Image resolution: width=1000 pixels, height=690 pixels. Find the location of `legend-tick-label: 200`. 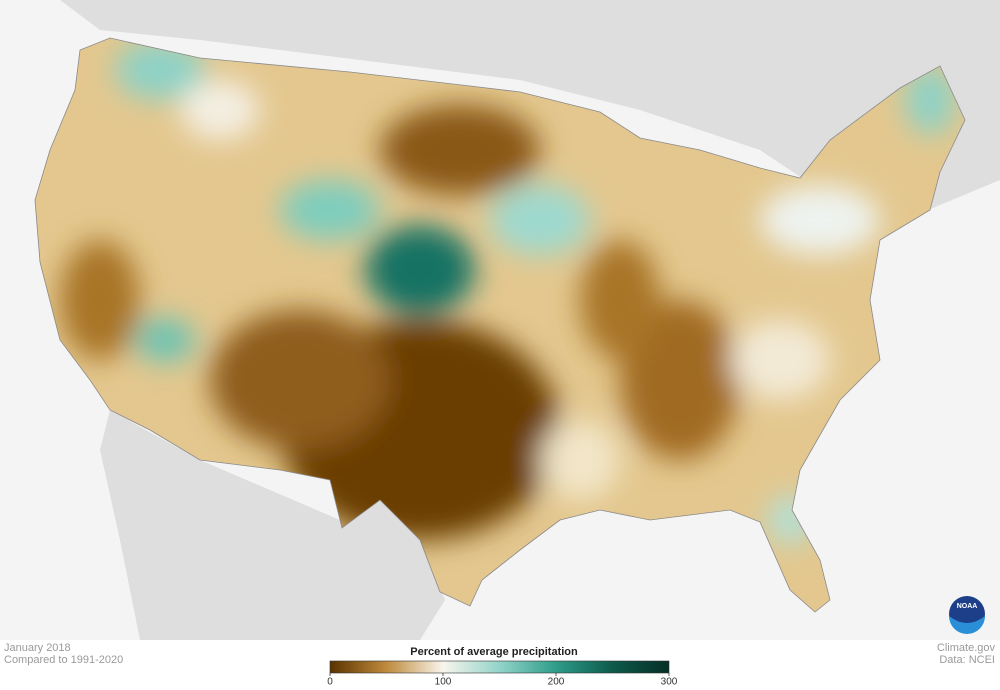

legend-tick-label: 200 is located at coordinates (556, 682).